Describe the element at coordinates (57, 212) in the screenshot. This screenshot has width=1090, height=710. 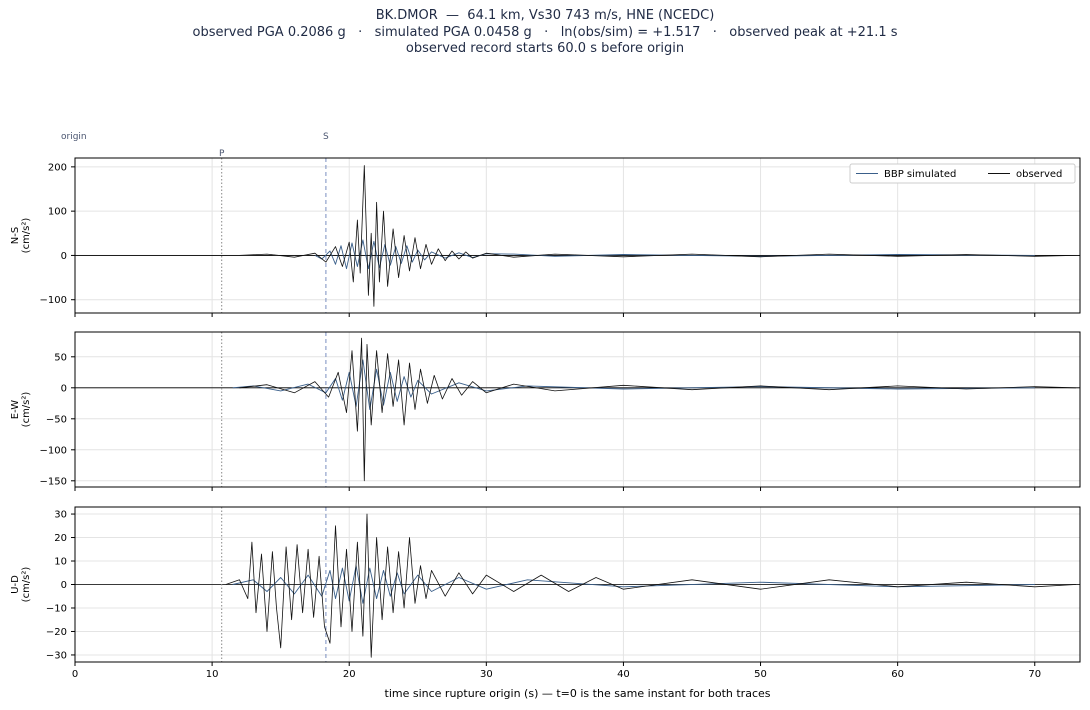
I see `y-tick-label: 100` at that location.